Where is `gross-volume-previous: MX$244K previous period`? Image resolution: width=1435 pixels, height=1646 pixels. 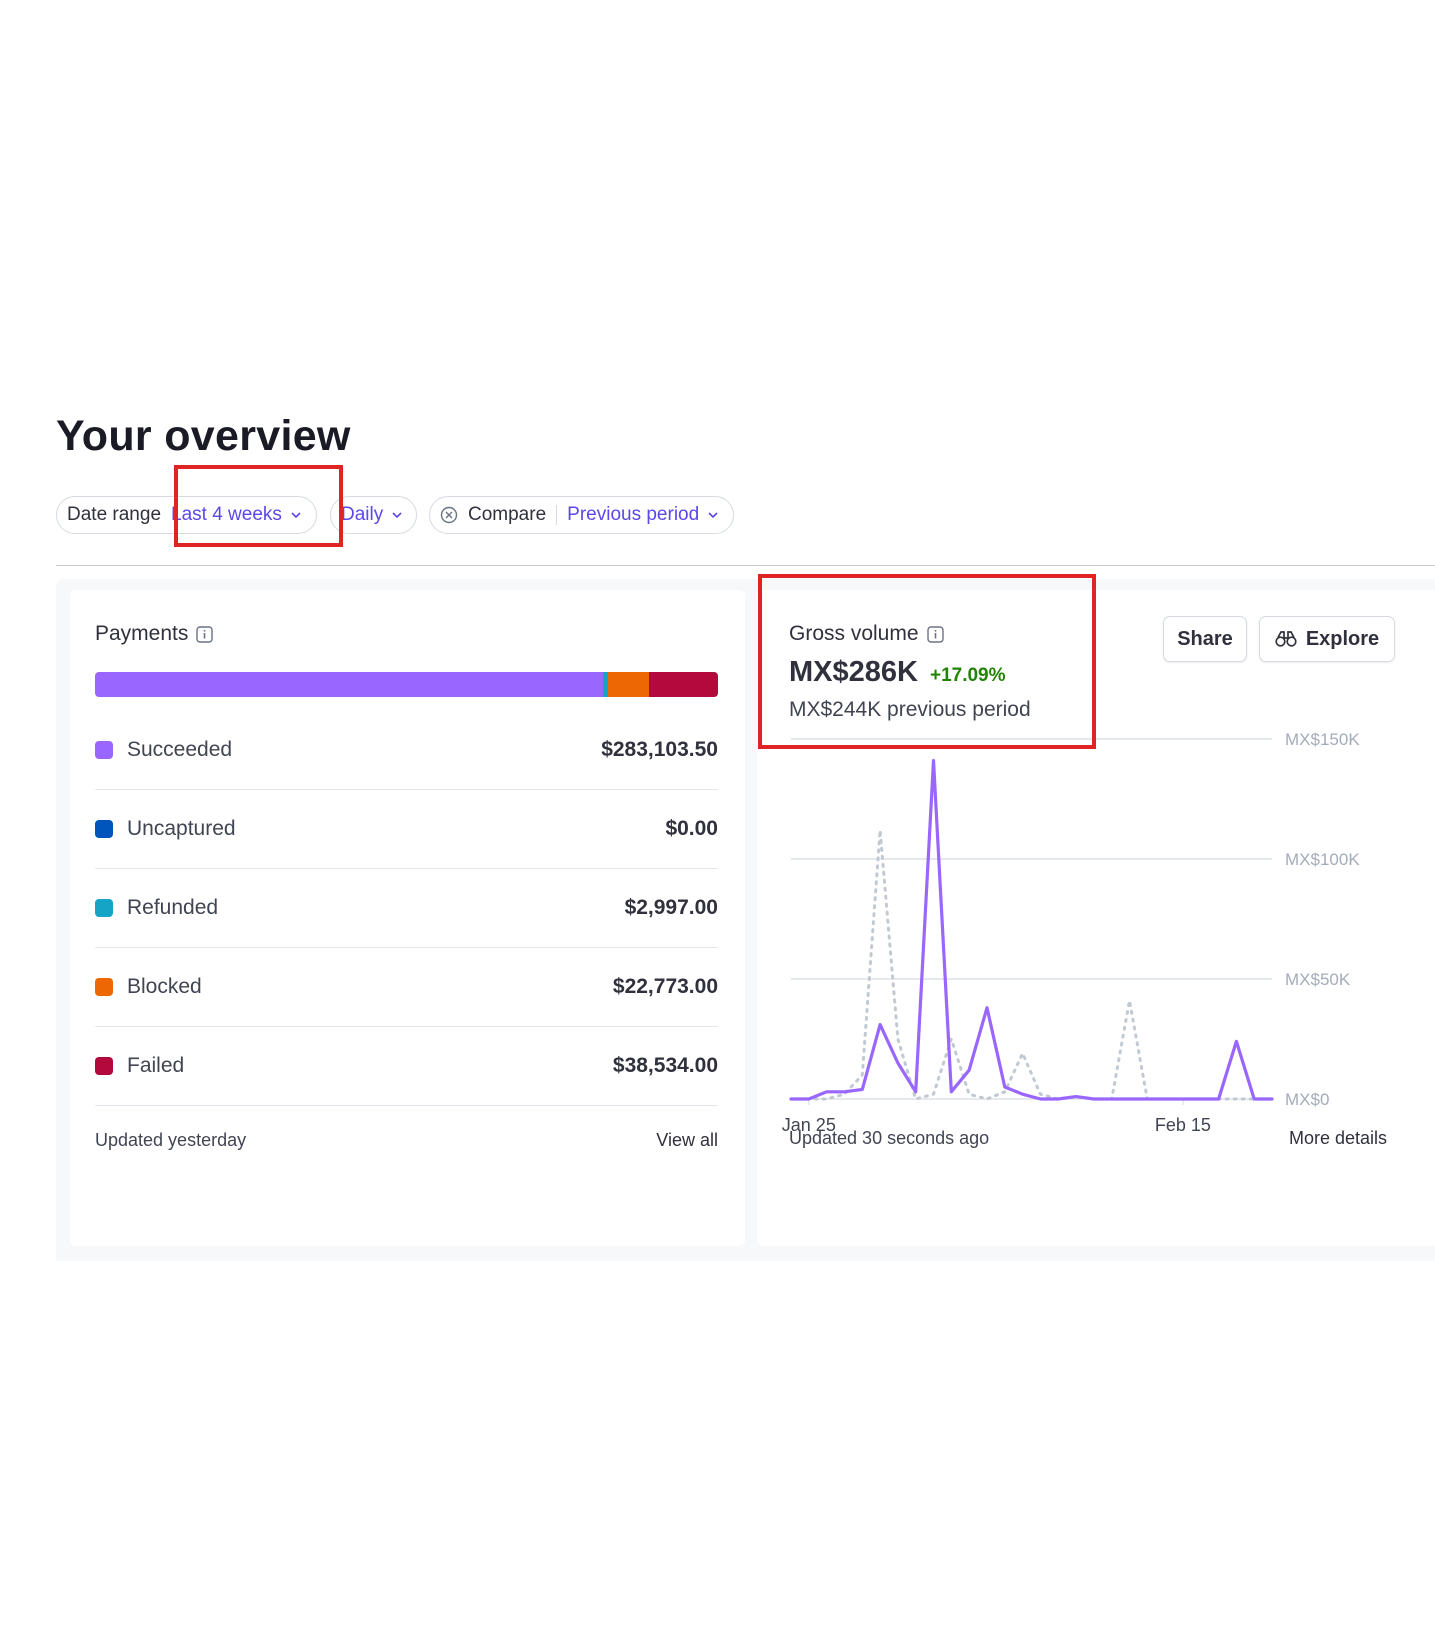
gross-volume-previous: MX$244K previous period is located at coordinates (910, 709).